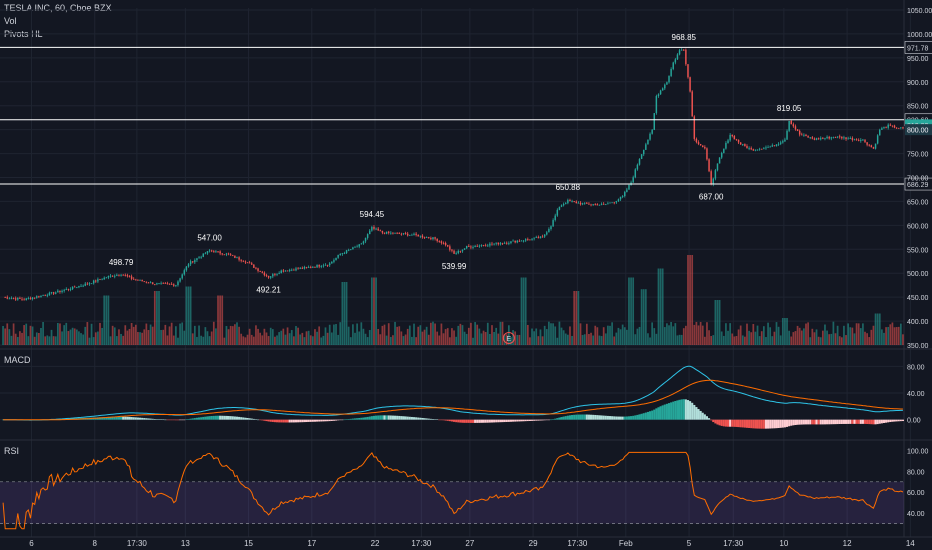 This screenshot has width=932, height=550. Describe the element at coordinates (469, 543) in the screenshot. I see `x-axis-tick: 27` at that location.